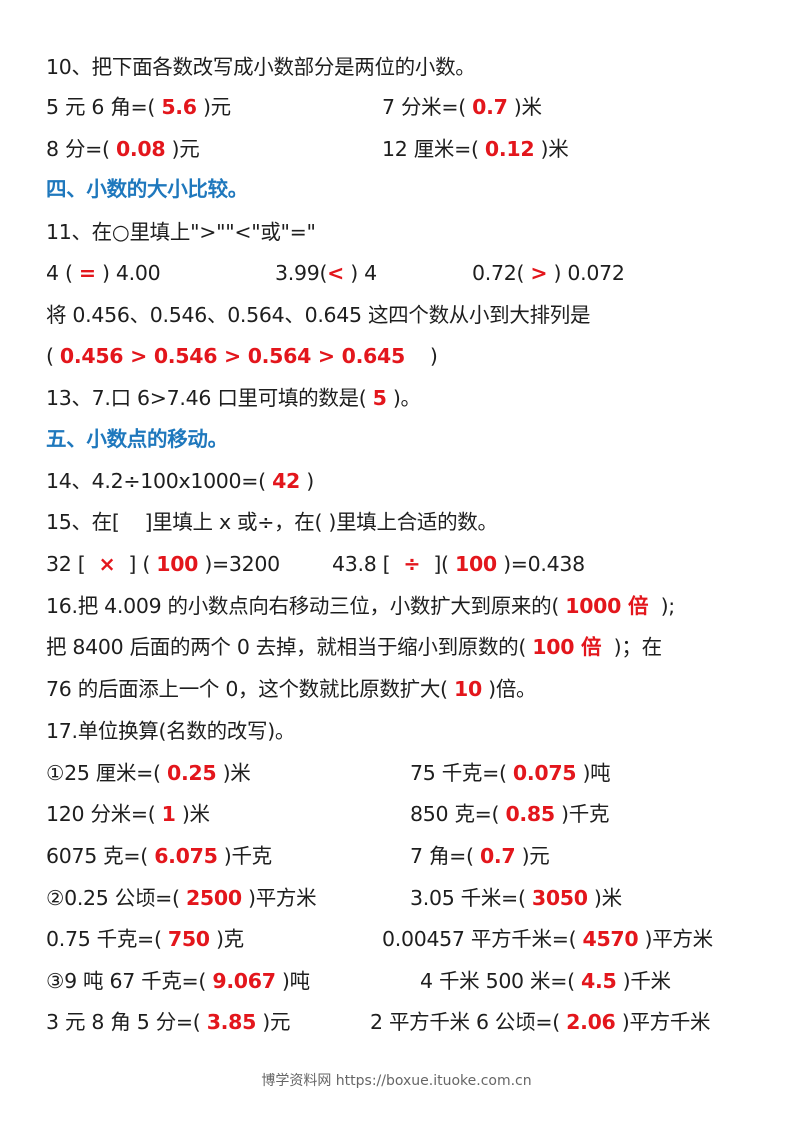  I want to click on answer-text: 9.067, so click(244, 981).